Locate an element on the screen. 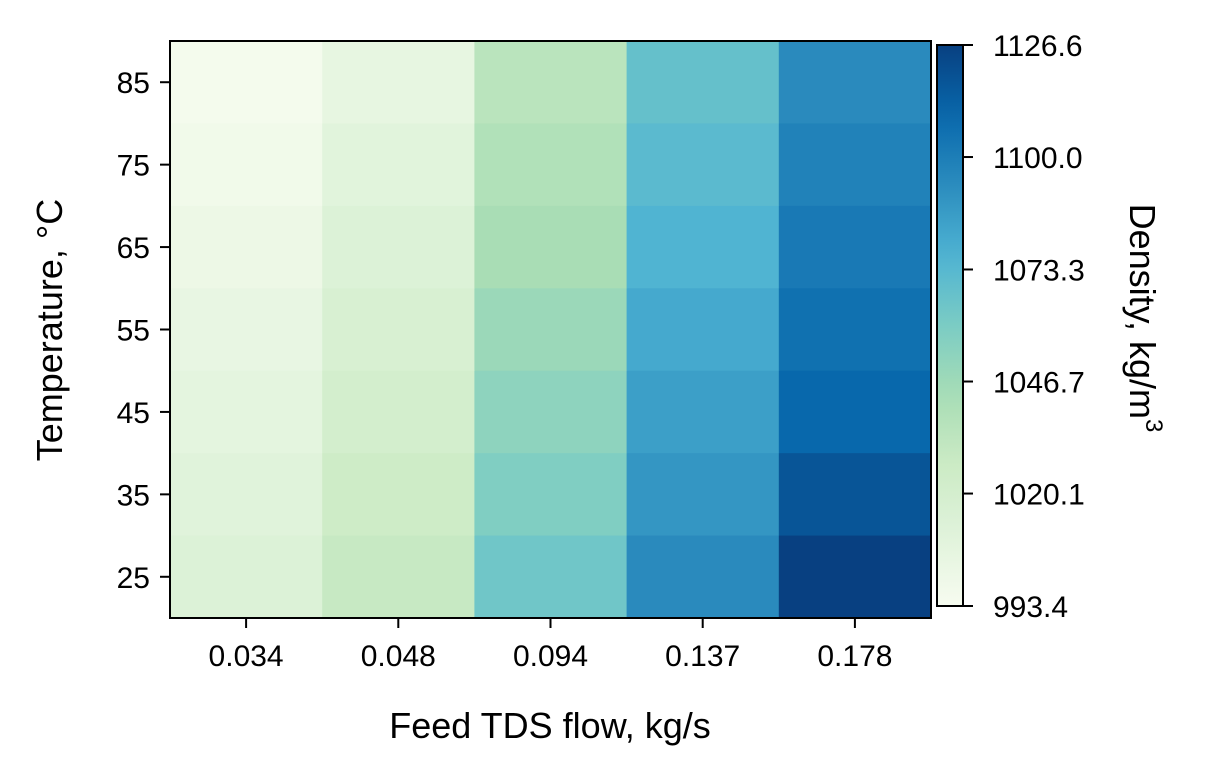 This screenshot has width=1219, height=784. y-tick-label: 75 is located at coordinates (133, 166).